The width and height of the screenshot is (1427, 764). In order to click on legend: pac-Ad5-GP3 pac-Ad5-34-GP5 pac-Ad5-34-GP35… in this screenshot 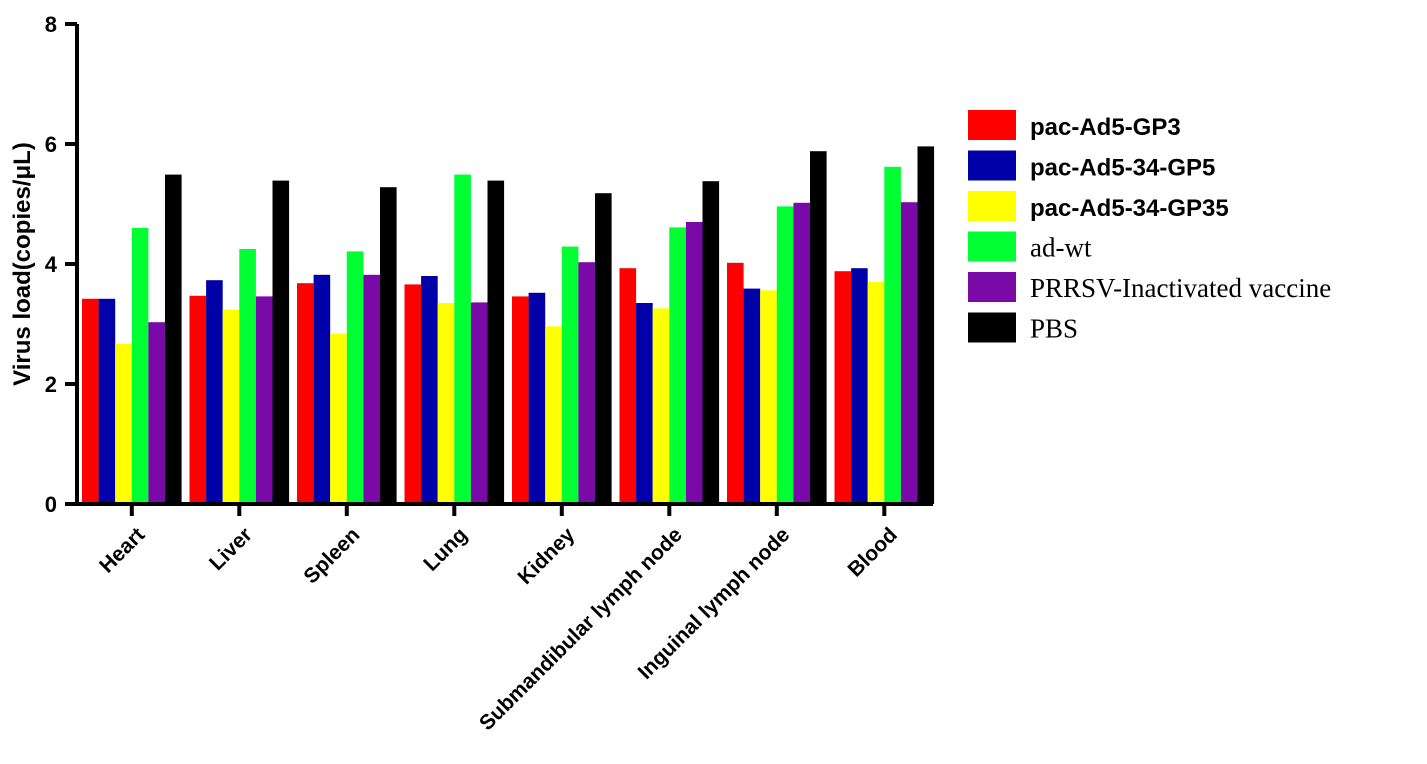, I will do `click(1149, 227)`.